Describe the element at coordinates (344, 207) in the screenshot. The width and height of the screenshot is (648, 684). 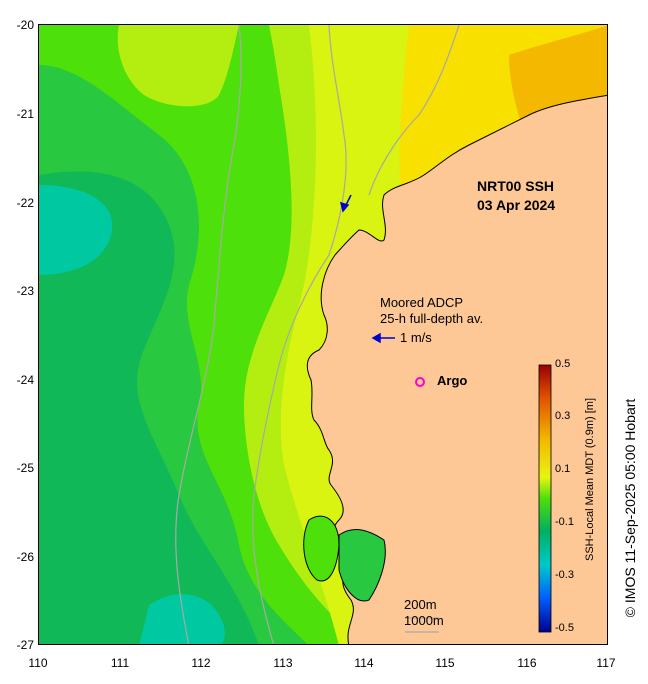
I see `velocity-arrow-head` at that location.